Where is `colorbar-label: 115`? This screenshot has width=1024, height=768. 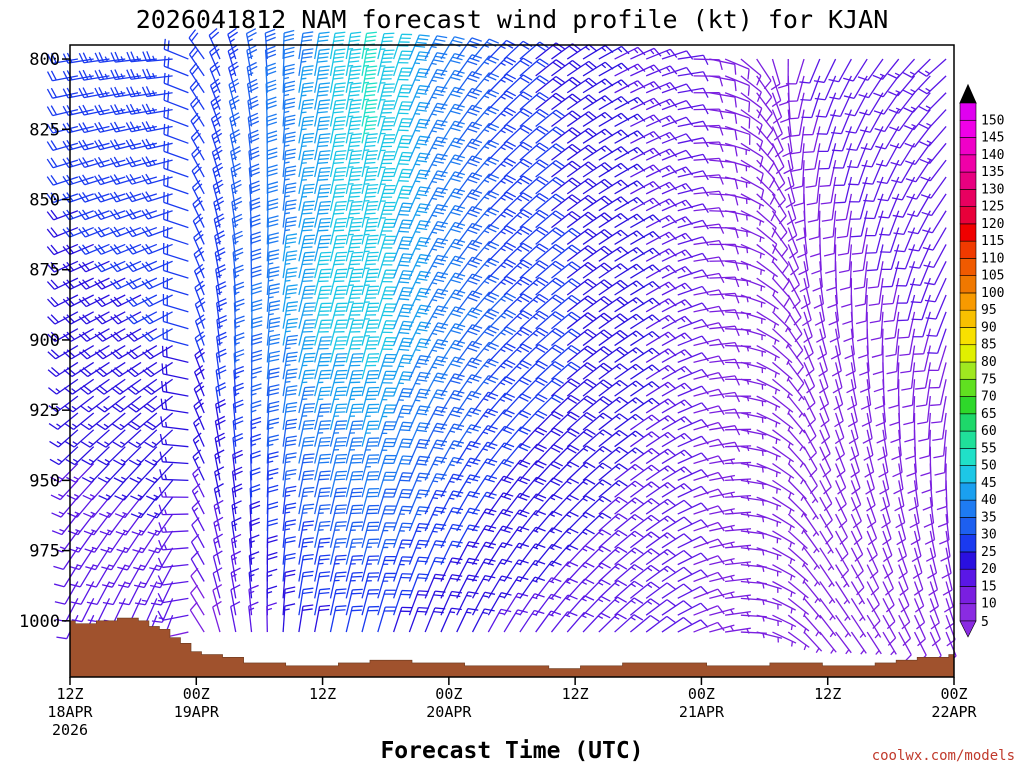
colorbar-label: 115 is located at coordinates (992, 241).